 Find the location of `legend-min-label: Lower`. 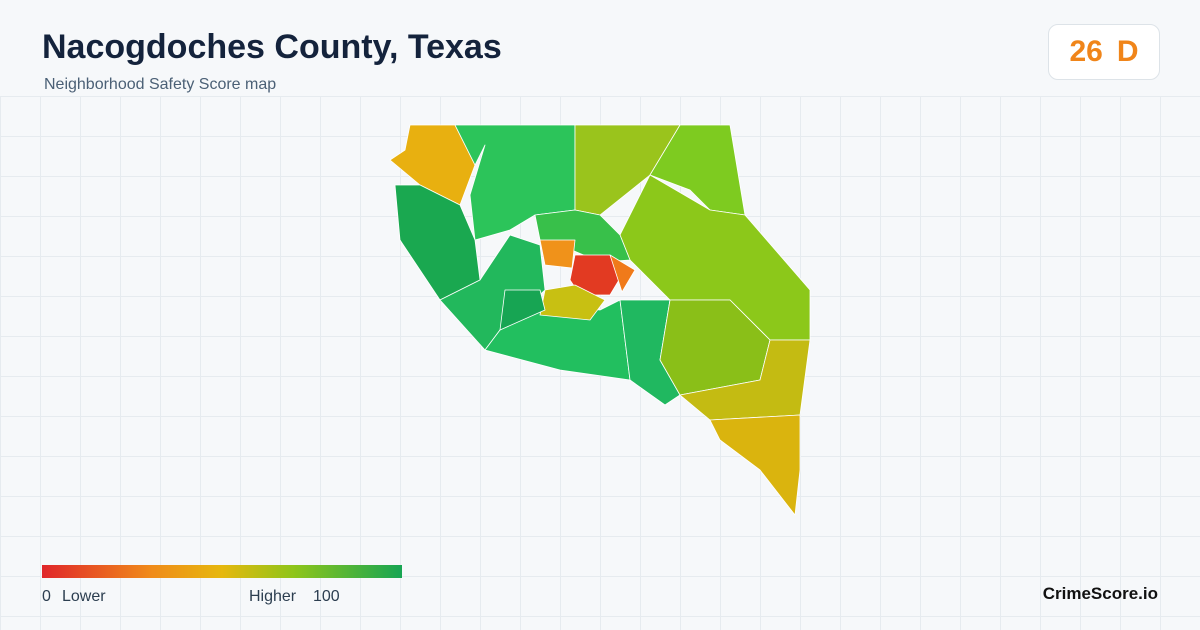

legend-min-label: Lower is located at coordinates (84, 596).